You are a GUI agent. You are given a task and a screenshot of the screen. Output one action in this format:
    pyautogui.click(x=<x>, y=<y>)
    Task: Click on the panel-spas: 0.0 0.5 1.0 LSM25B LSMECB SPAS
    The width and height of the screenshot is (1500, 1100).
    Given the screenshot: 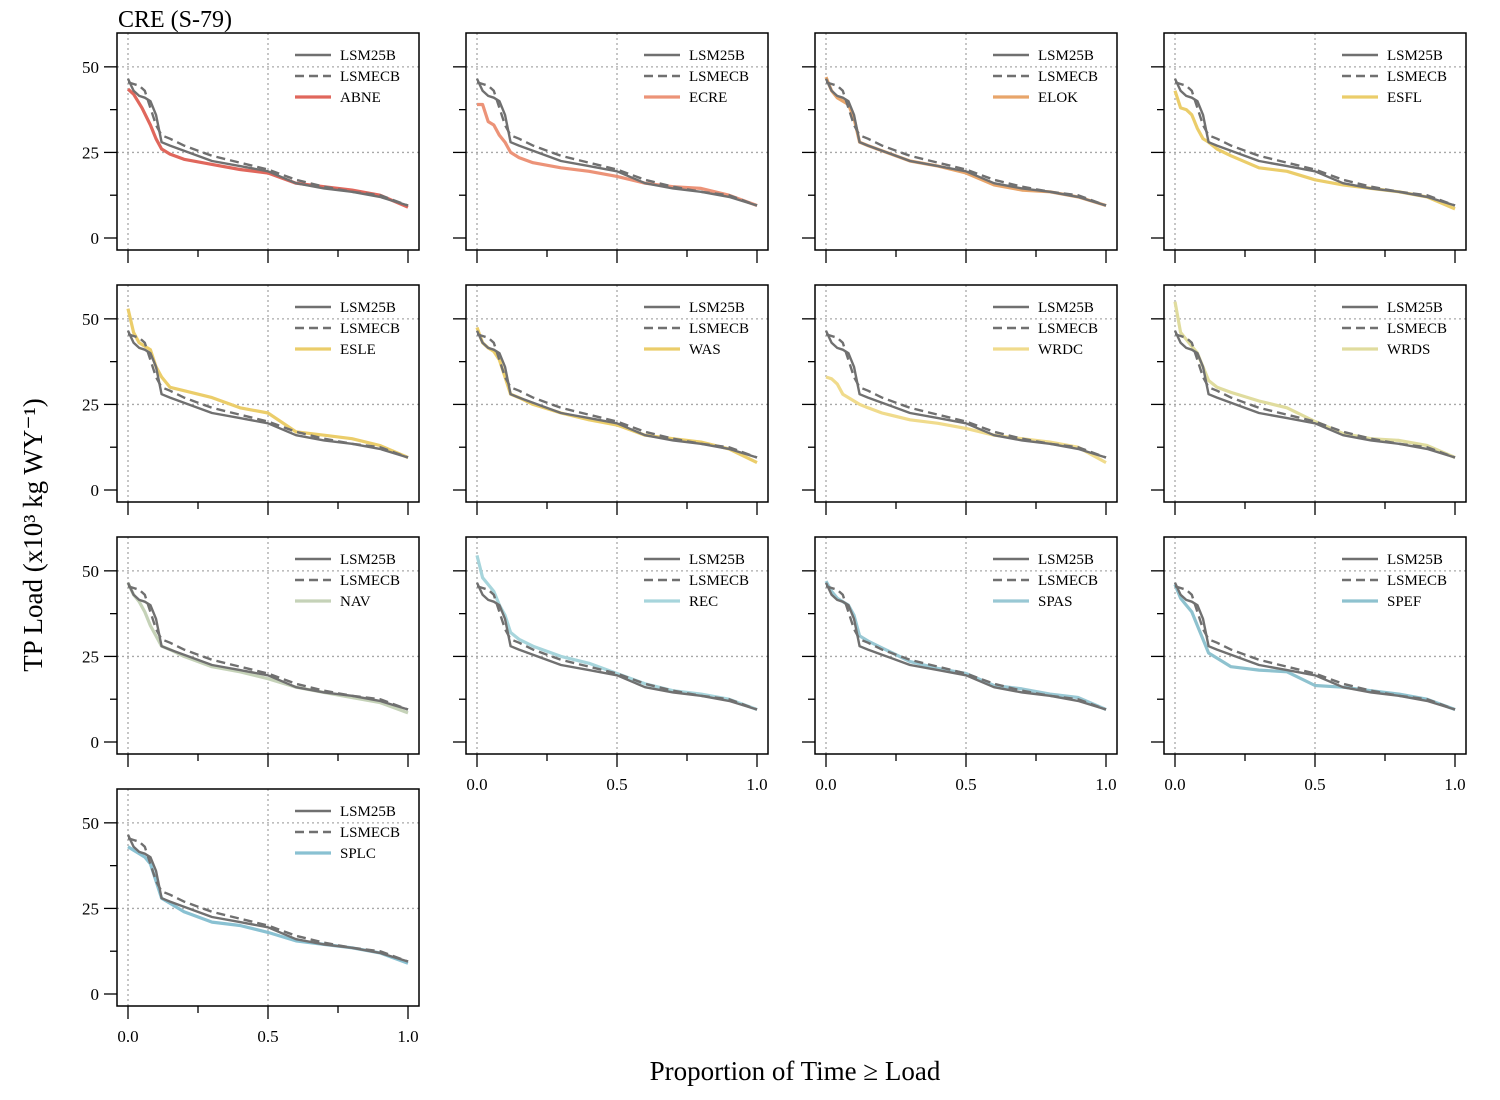 What is the action you would take?
    pyautogui.click(x=960, y=665)
    